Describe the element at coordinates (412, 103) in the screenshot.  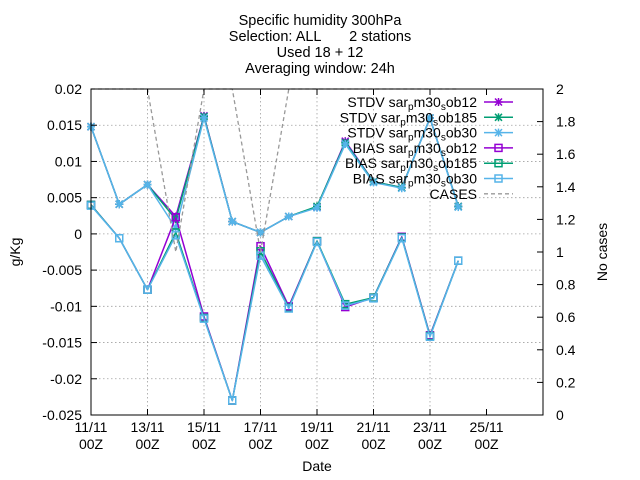
I see `legend-label: STDV sarpm30sob12` at that location.